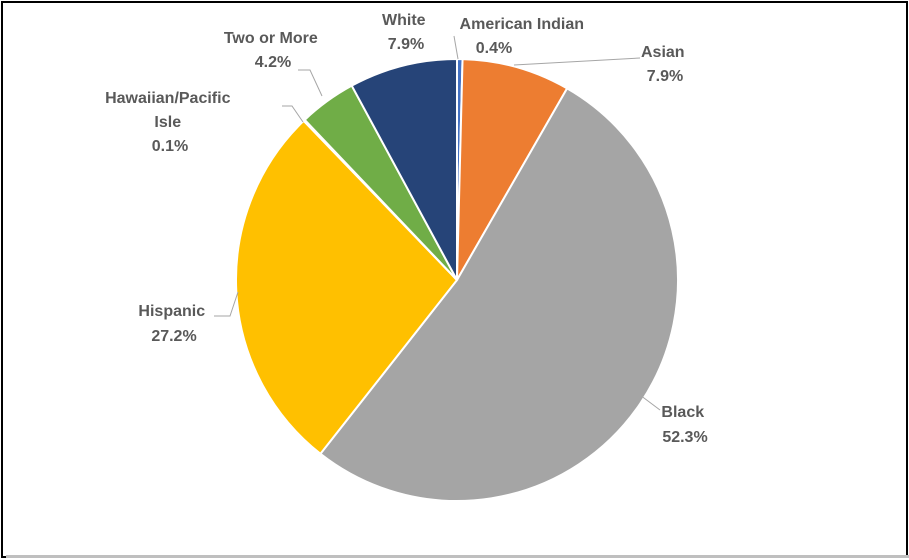 The image size is (909, 560). Describe the element at coordinates (524, 36) in the screenshot. I see `label-american-indian: American Indian 0.4%` at that location.